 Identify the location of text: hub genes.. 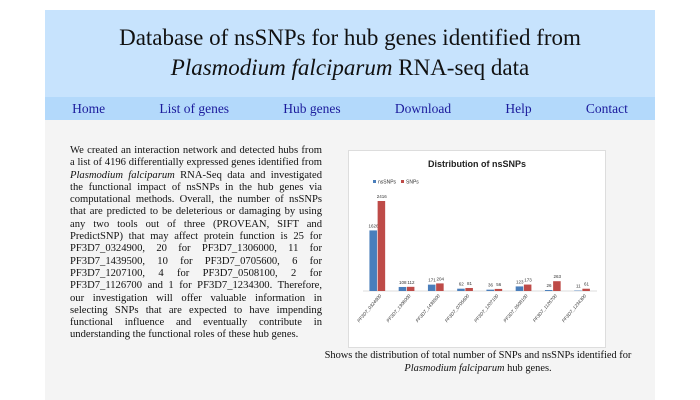
(528, 368).